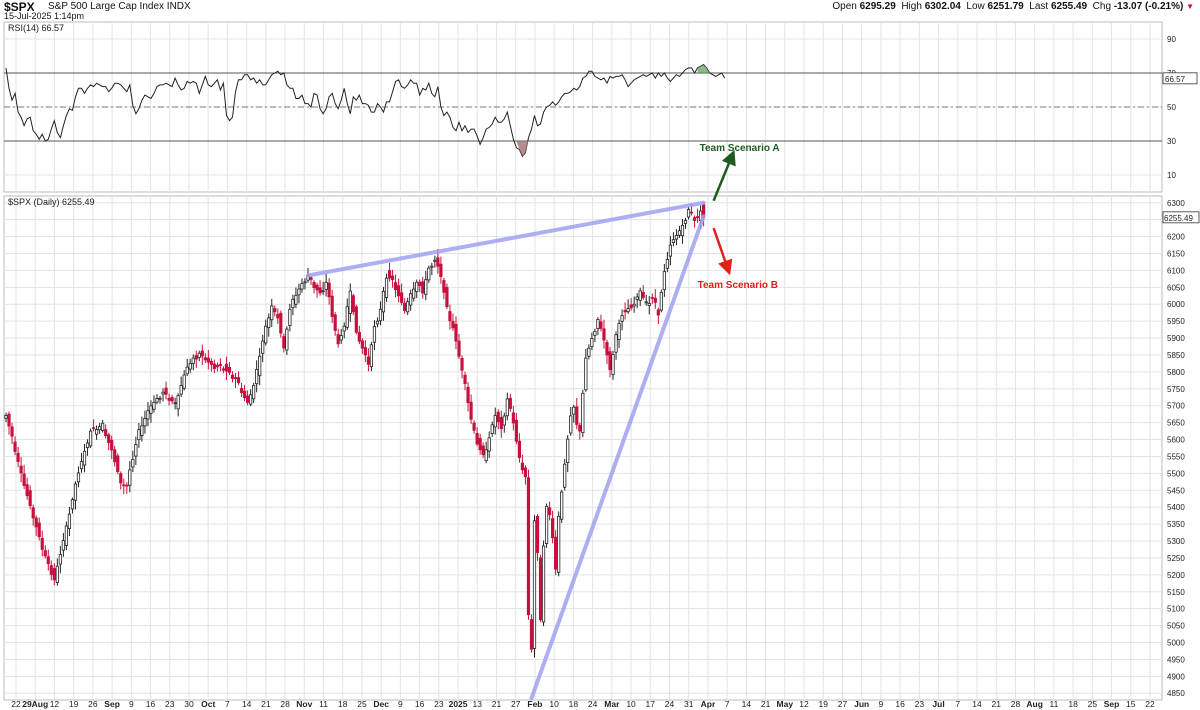 This screenshot has width=1200, height=710. I want to click on x-tick-label: 13, so click(478, 704).